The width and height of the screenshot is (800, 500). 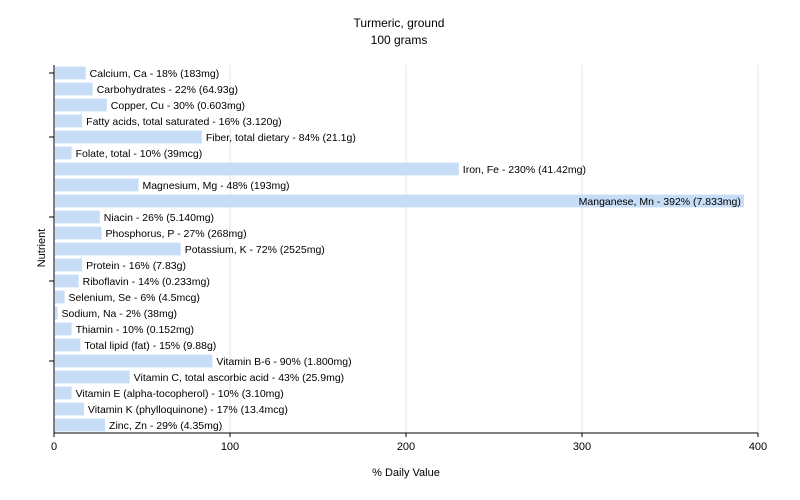 What do you see at coordinates (42, 248) in the screenshot?
I see `y-axis-title: Nutrient` at bounding box center [42, 248].